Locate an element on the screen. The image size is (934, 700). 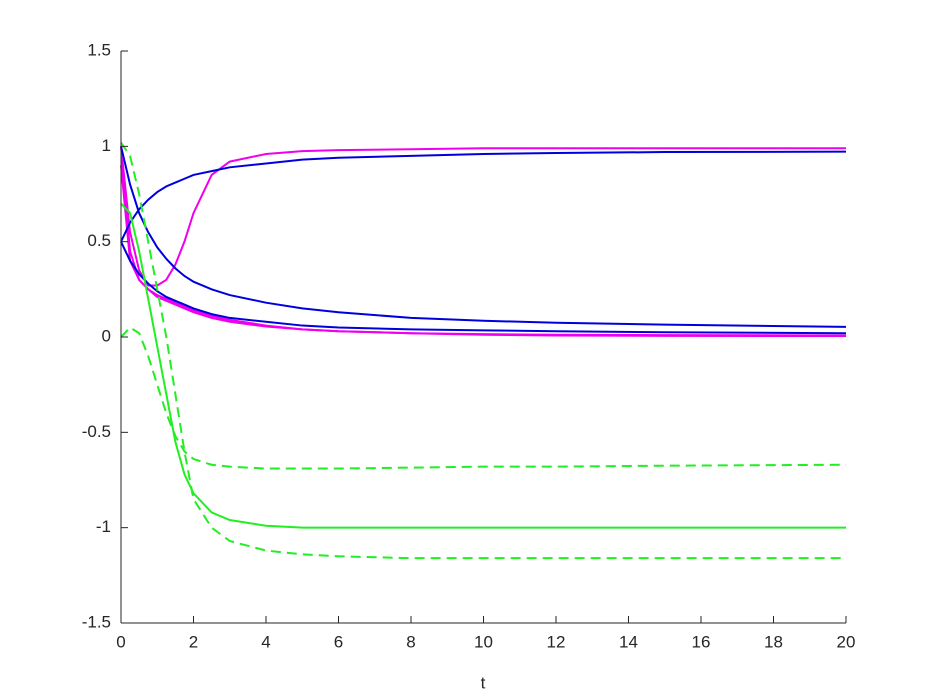
x-tick-label: 16 is located at coordinates (701, 641).